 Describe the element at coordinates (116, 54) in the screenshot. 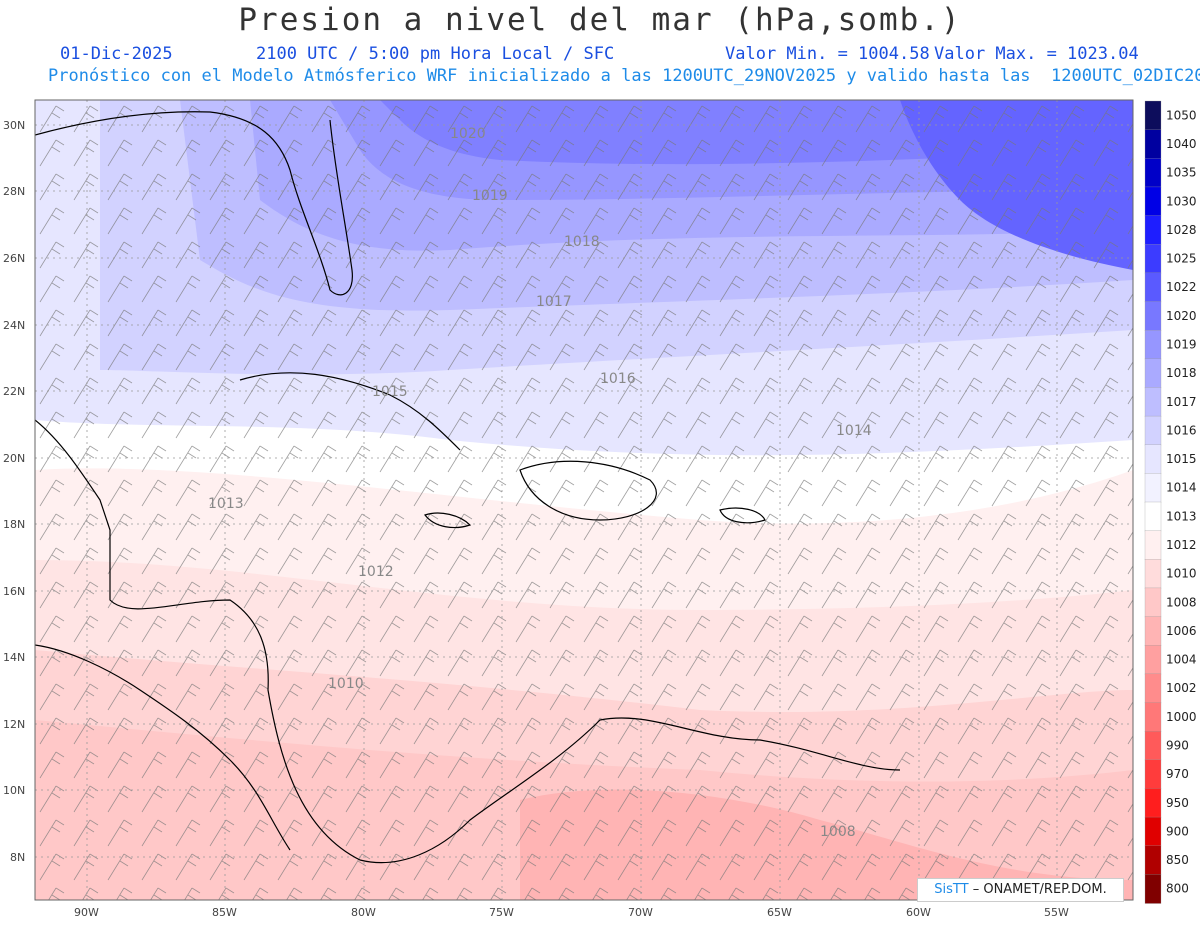

I see `forecast-date: 01-Dic-2025` at that location.